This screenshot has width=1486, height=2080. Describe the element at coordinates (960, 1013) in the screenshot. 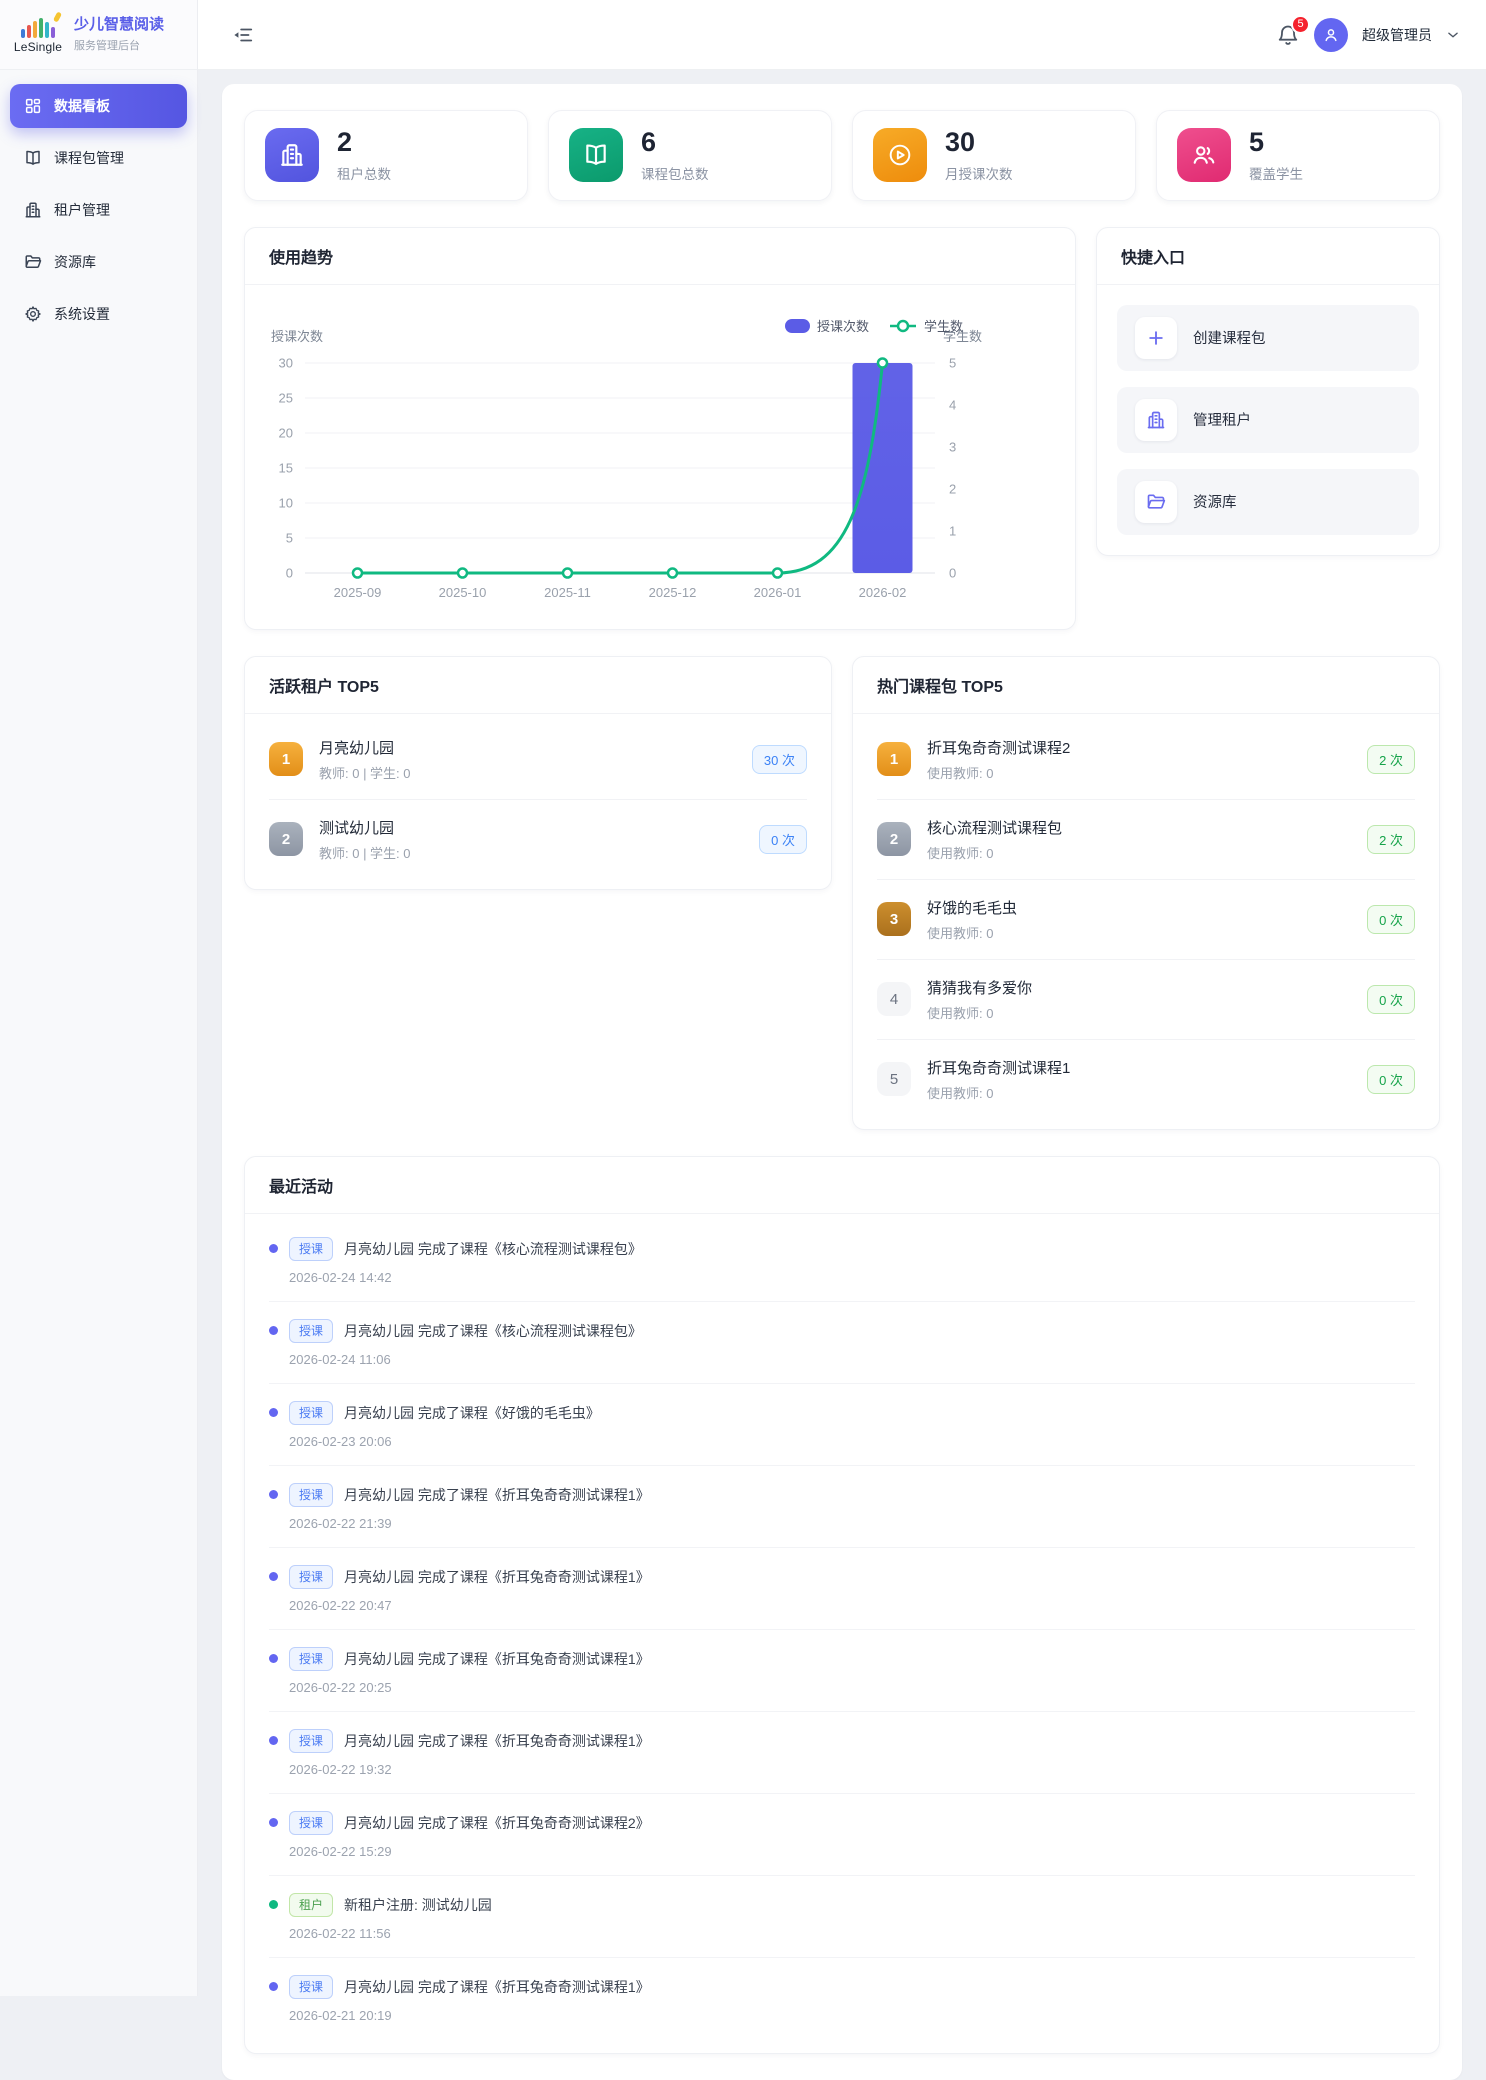

I see `rank-meta: 使用教师: 0` at that location.